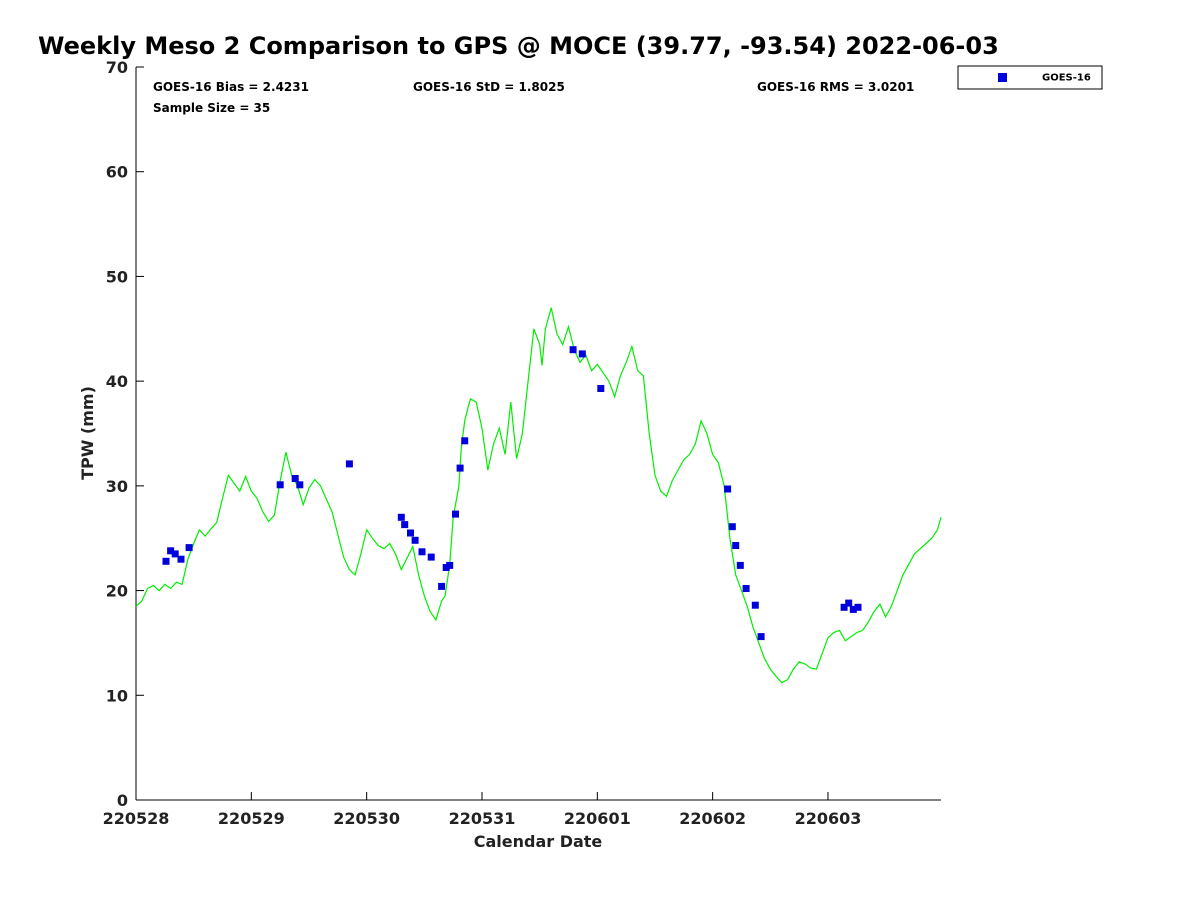  What do you see at coordinates (122, 800) in the screenshot?
I see `y-tick-label: 0` at bounding box center [122, 800].